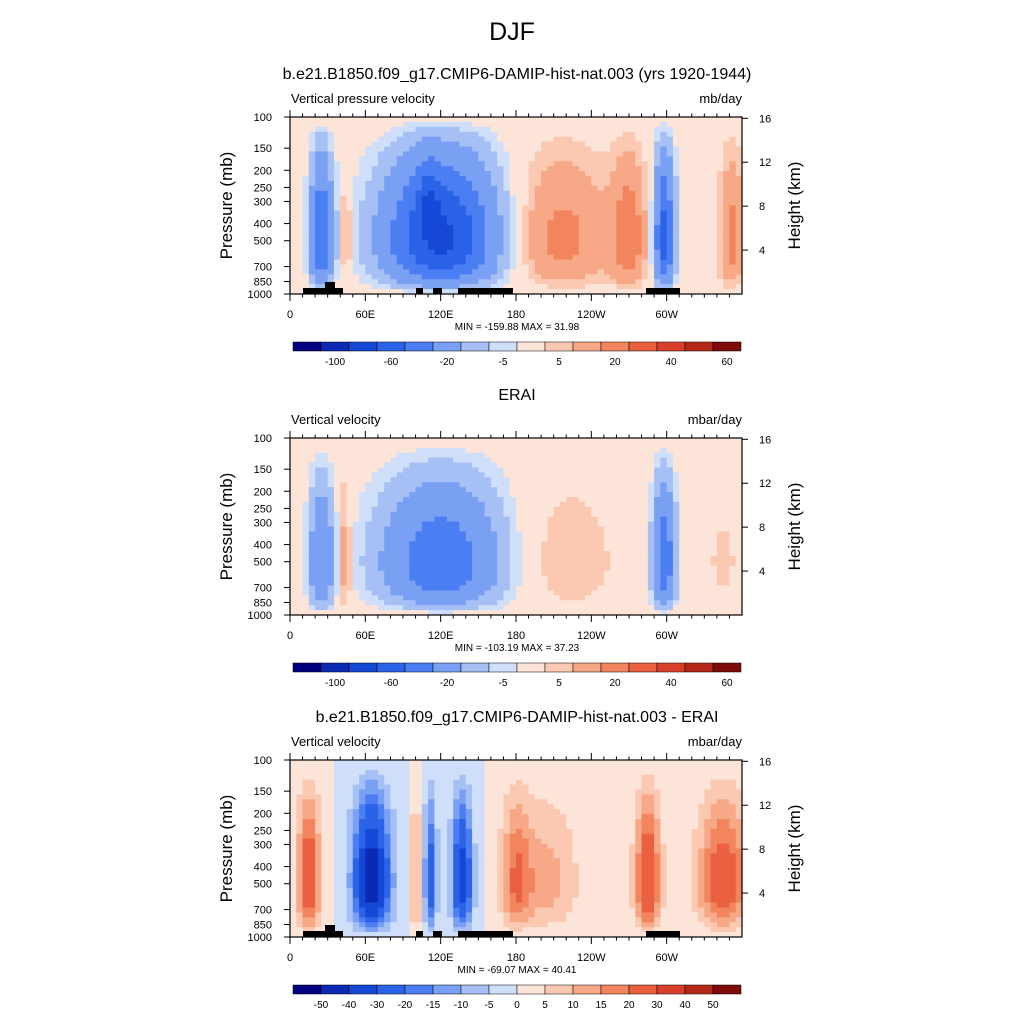 This screenshot has height=1024, width=1024. What do you see at coordinates (720, 98) in the screenshot?
I see `panel-units-label: mb/day` at bounding box center [720, 98].